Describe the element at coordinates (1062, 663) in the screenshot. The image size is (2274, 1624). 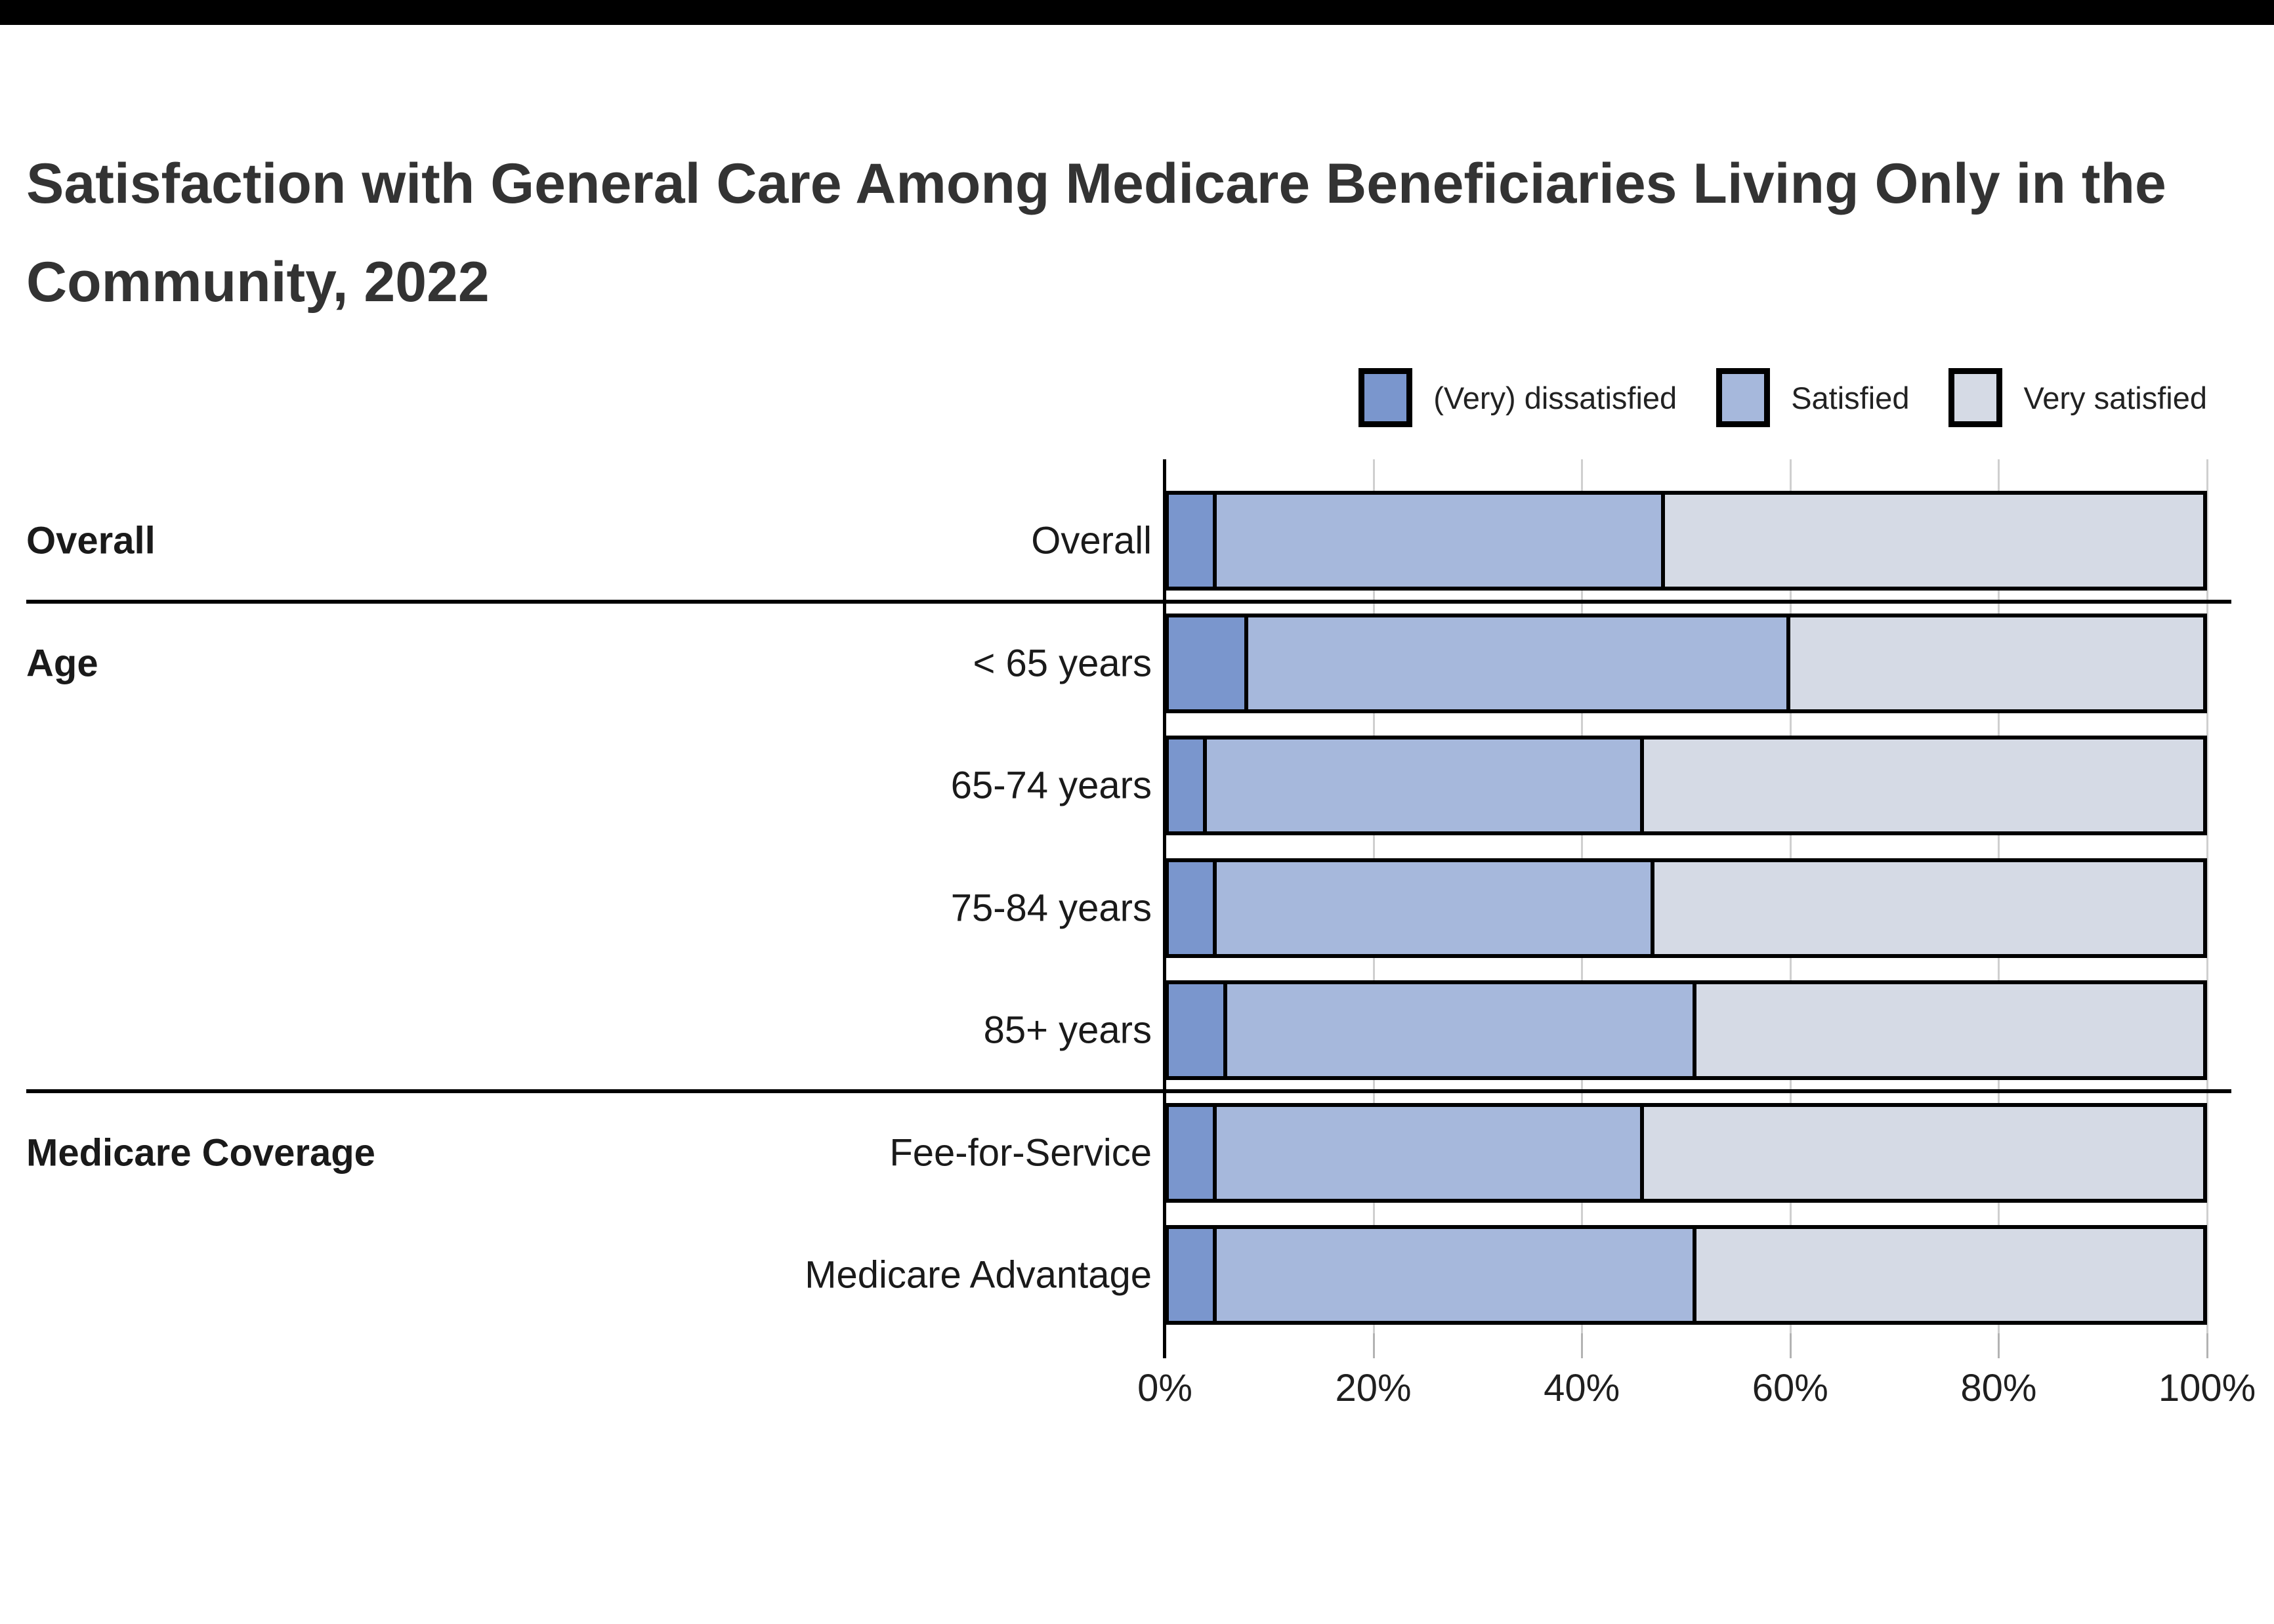
I see `row-label-2: < 65 years` at that location.